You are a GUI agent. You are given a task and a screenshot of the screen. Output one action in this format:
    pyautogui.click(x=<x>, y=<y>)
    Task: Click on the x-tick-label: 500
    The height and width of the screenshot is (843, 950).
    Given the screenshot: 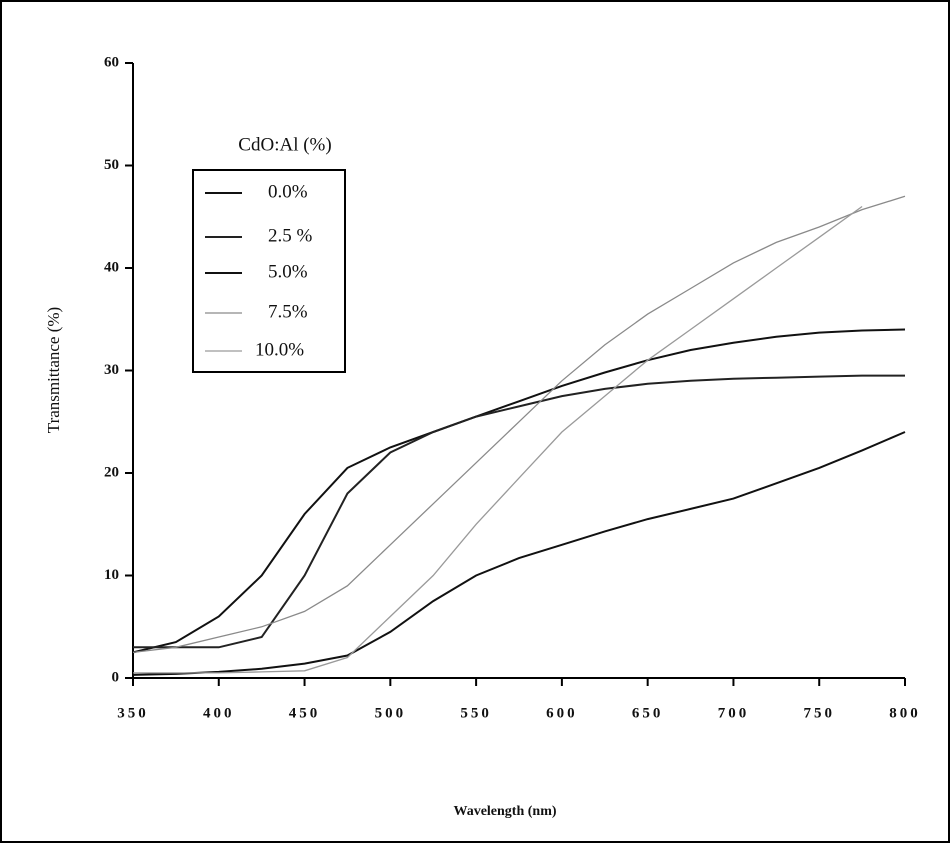 What is the action you would take?
    pyautogui.click(x=391, y=713)
    